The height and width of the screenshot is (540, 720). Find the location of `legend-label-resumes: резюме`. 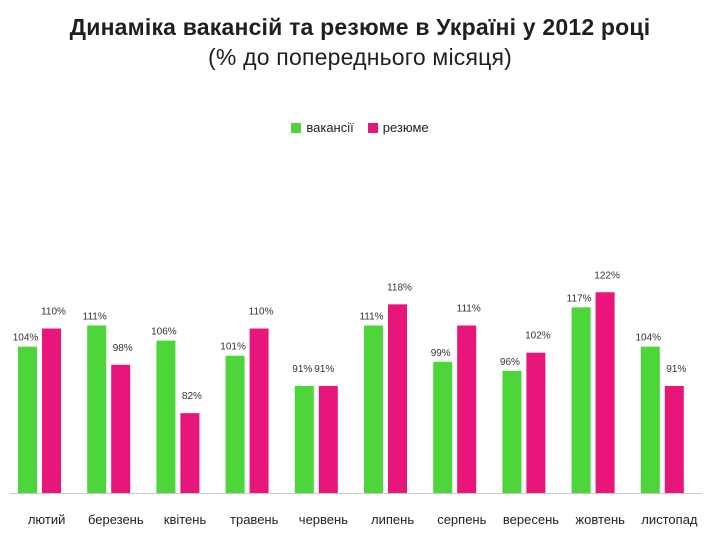

legend-label-resumes: резюме is located at coordinates (405, 127).